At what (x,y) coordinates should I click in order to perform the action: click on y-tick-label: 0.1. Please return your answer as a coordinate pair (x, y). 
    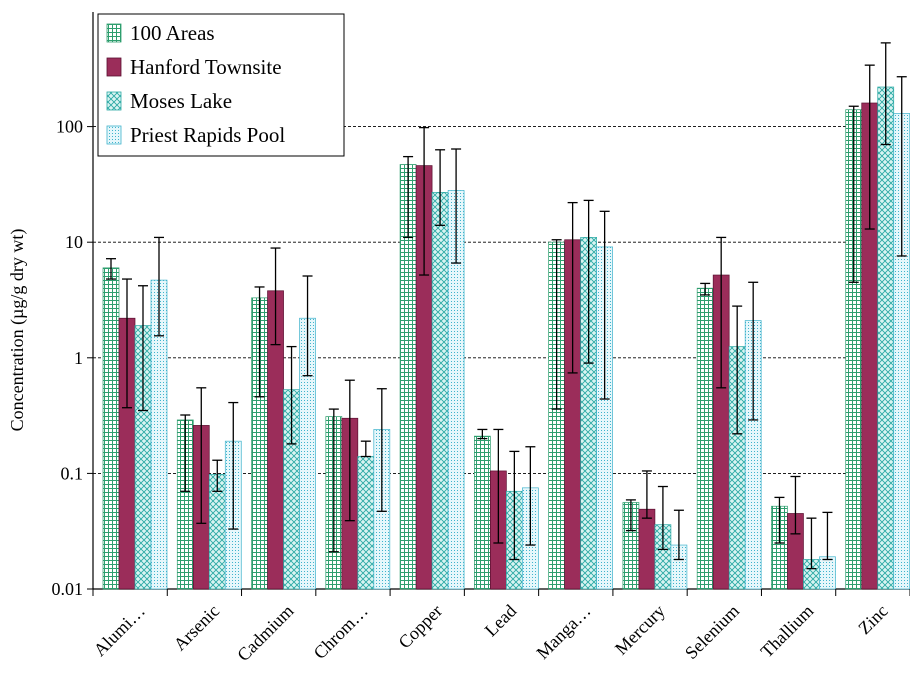
    Looking at the image, I should click on (72, 473).